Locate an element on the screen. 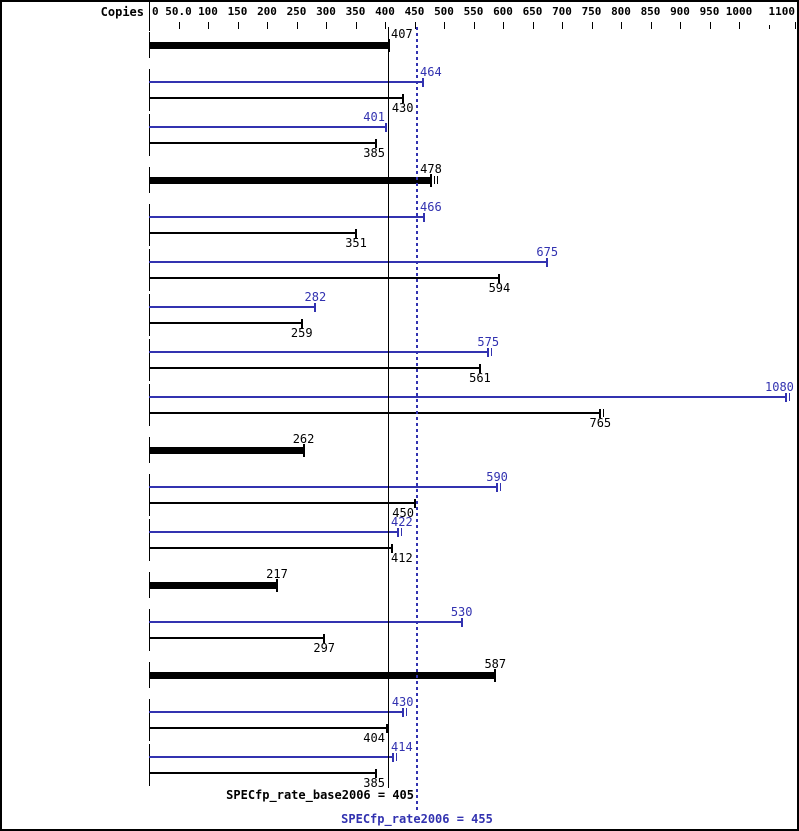 This screenshot has height=831, width=799. bar-value-label: 590 is located at coordinates (497, 477).